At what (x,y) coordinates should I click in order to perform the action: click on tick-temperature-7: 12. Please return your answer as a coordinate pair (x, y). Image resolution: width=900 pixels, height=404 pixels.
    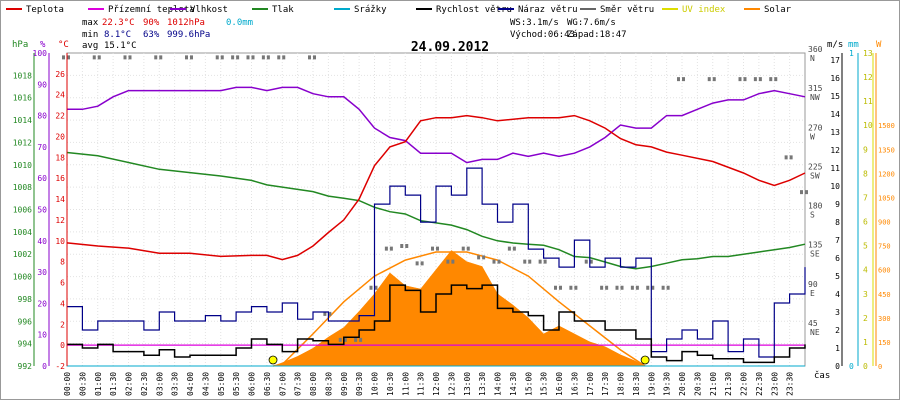
    Looking at the image, I should click on (60, 220).